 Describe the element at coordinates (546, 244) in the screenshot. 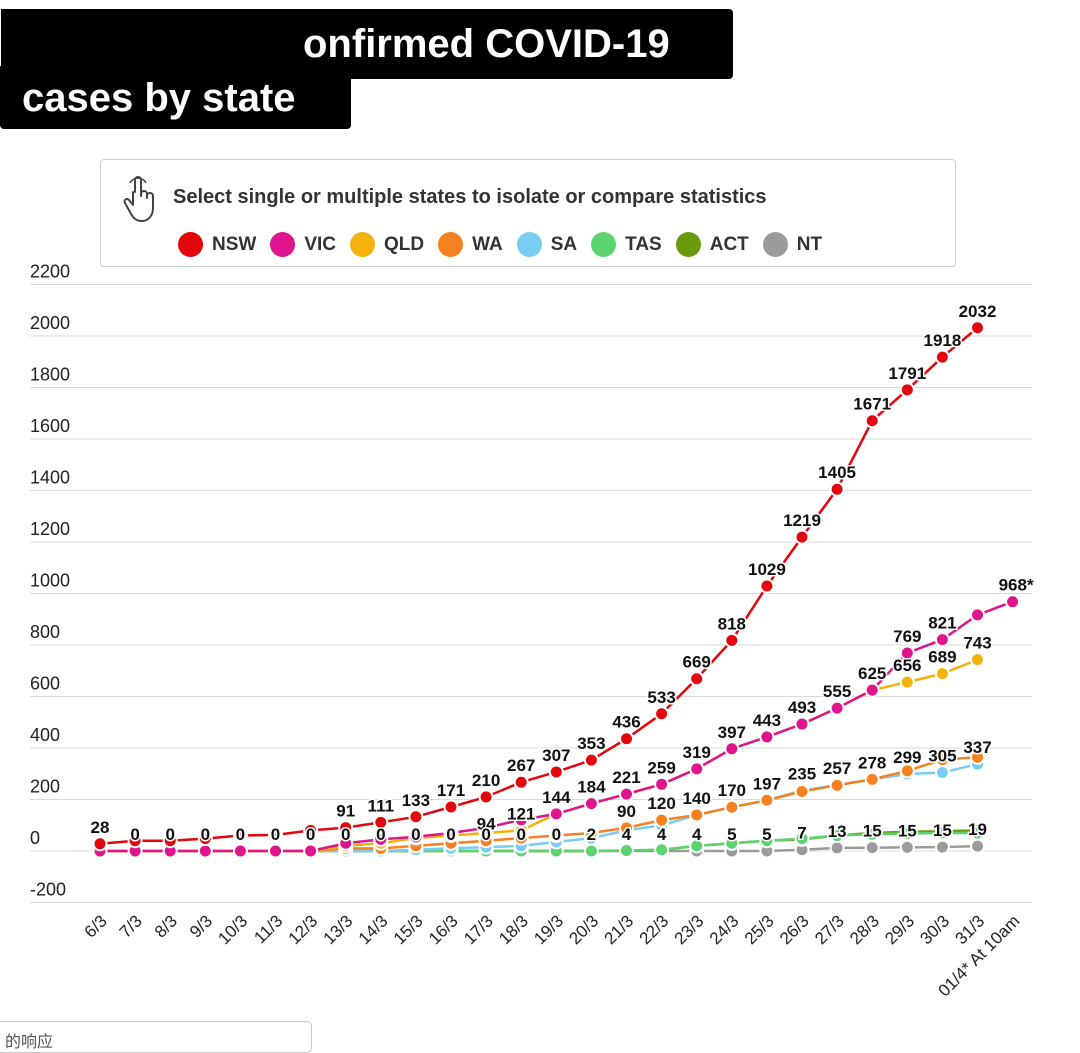

I see `legend-item-sa: SA` at that location.